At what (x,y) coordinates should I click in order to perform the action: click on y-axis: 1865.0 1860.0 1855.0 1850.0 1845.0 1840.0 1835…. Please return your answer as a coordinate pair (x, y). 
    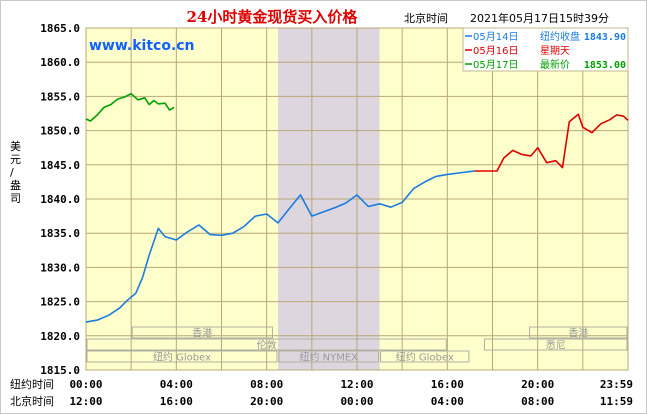
    Looking at the image, I should click on (60, 199).